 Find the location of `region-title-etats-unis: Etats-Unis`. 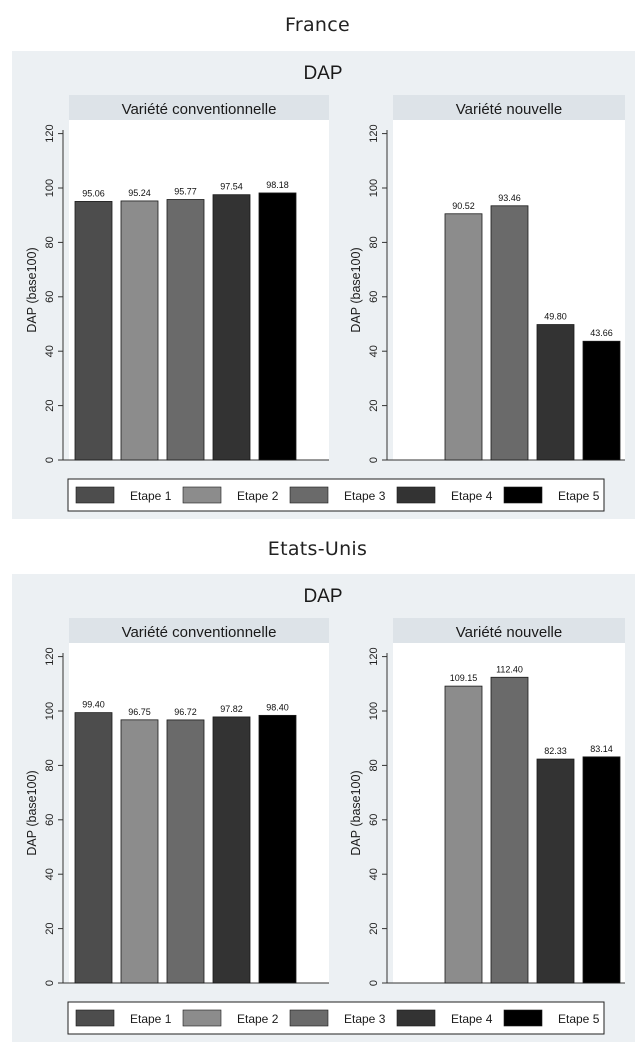

region-title-etats-unis: Etats-Unis is located at coordinates (317, 549).